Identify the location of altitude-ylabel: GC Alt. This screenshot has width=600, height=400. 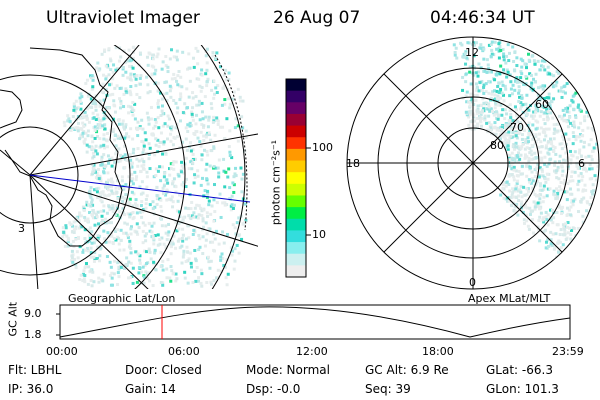
(13, 319).